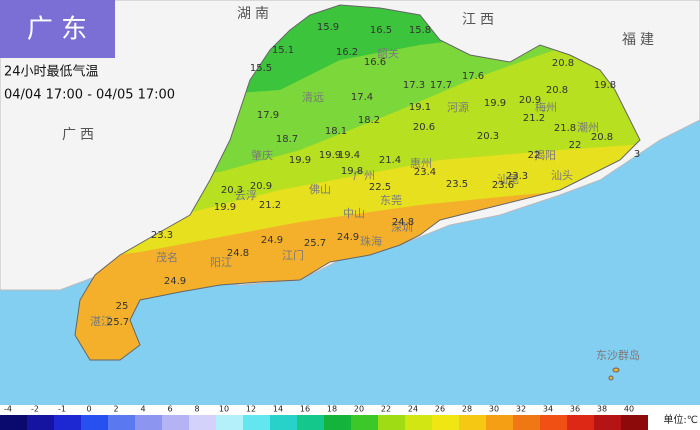  What do you see at coordinates (602, 409) in the screenshot?
I see `legend-tick: 38` at bounding box center [602, 409].